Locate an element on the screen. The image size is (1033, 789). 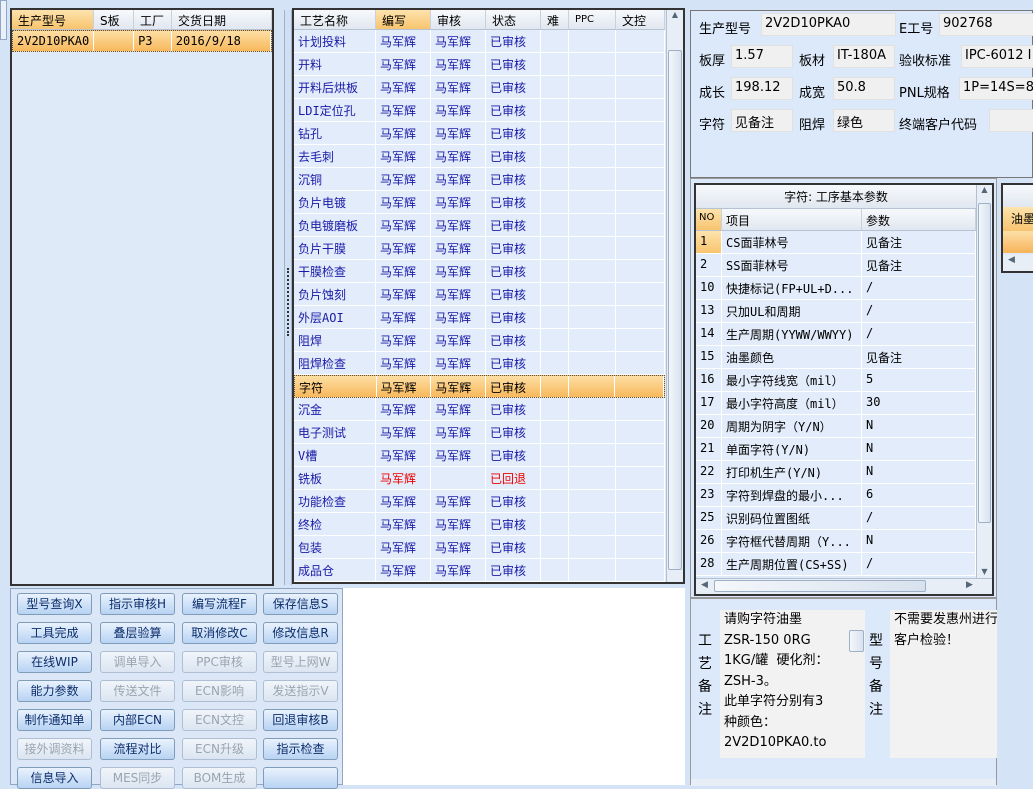
action-button: 工具完成 is located at coordinates (54, 633).